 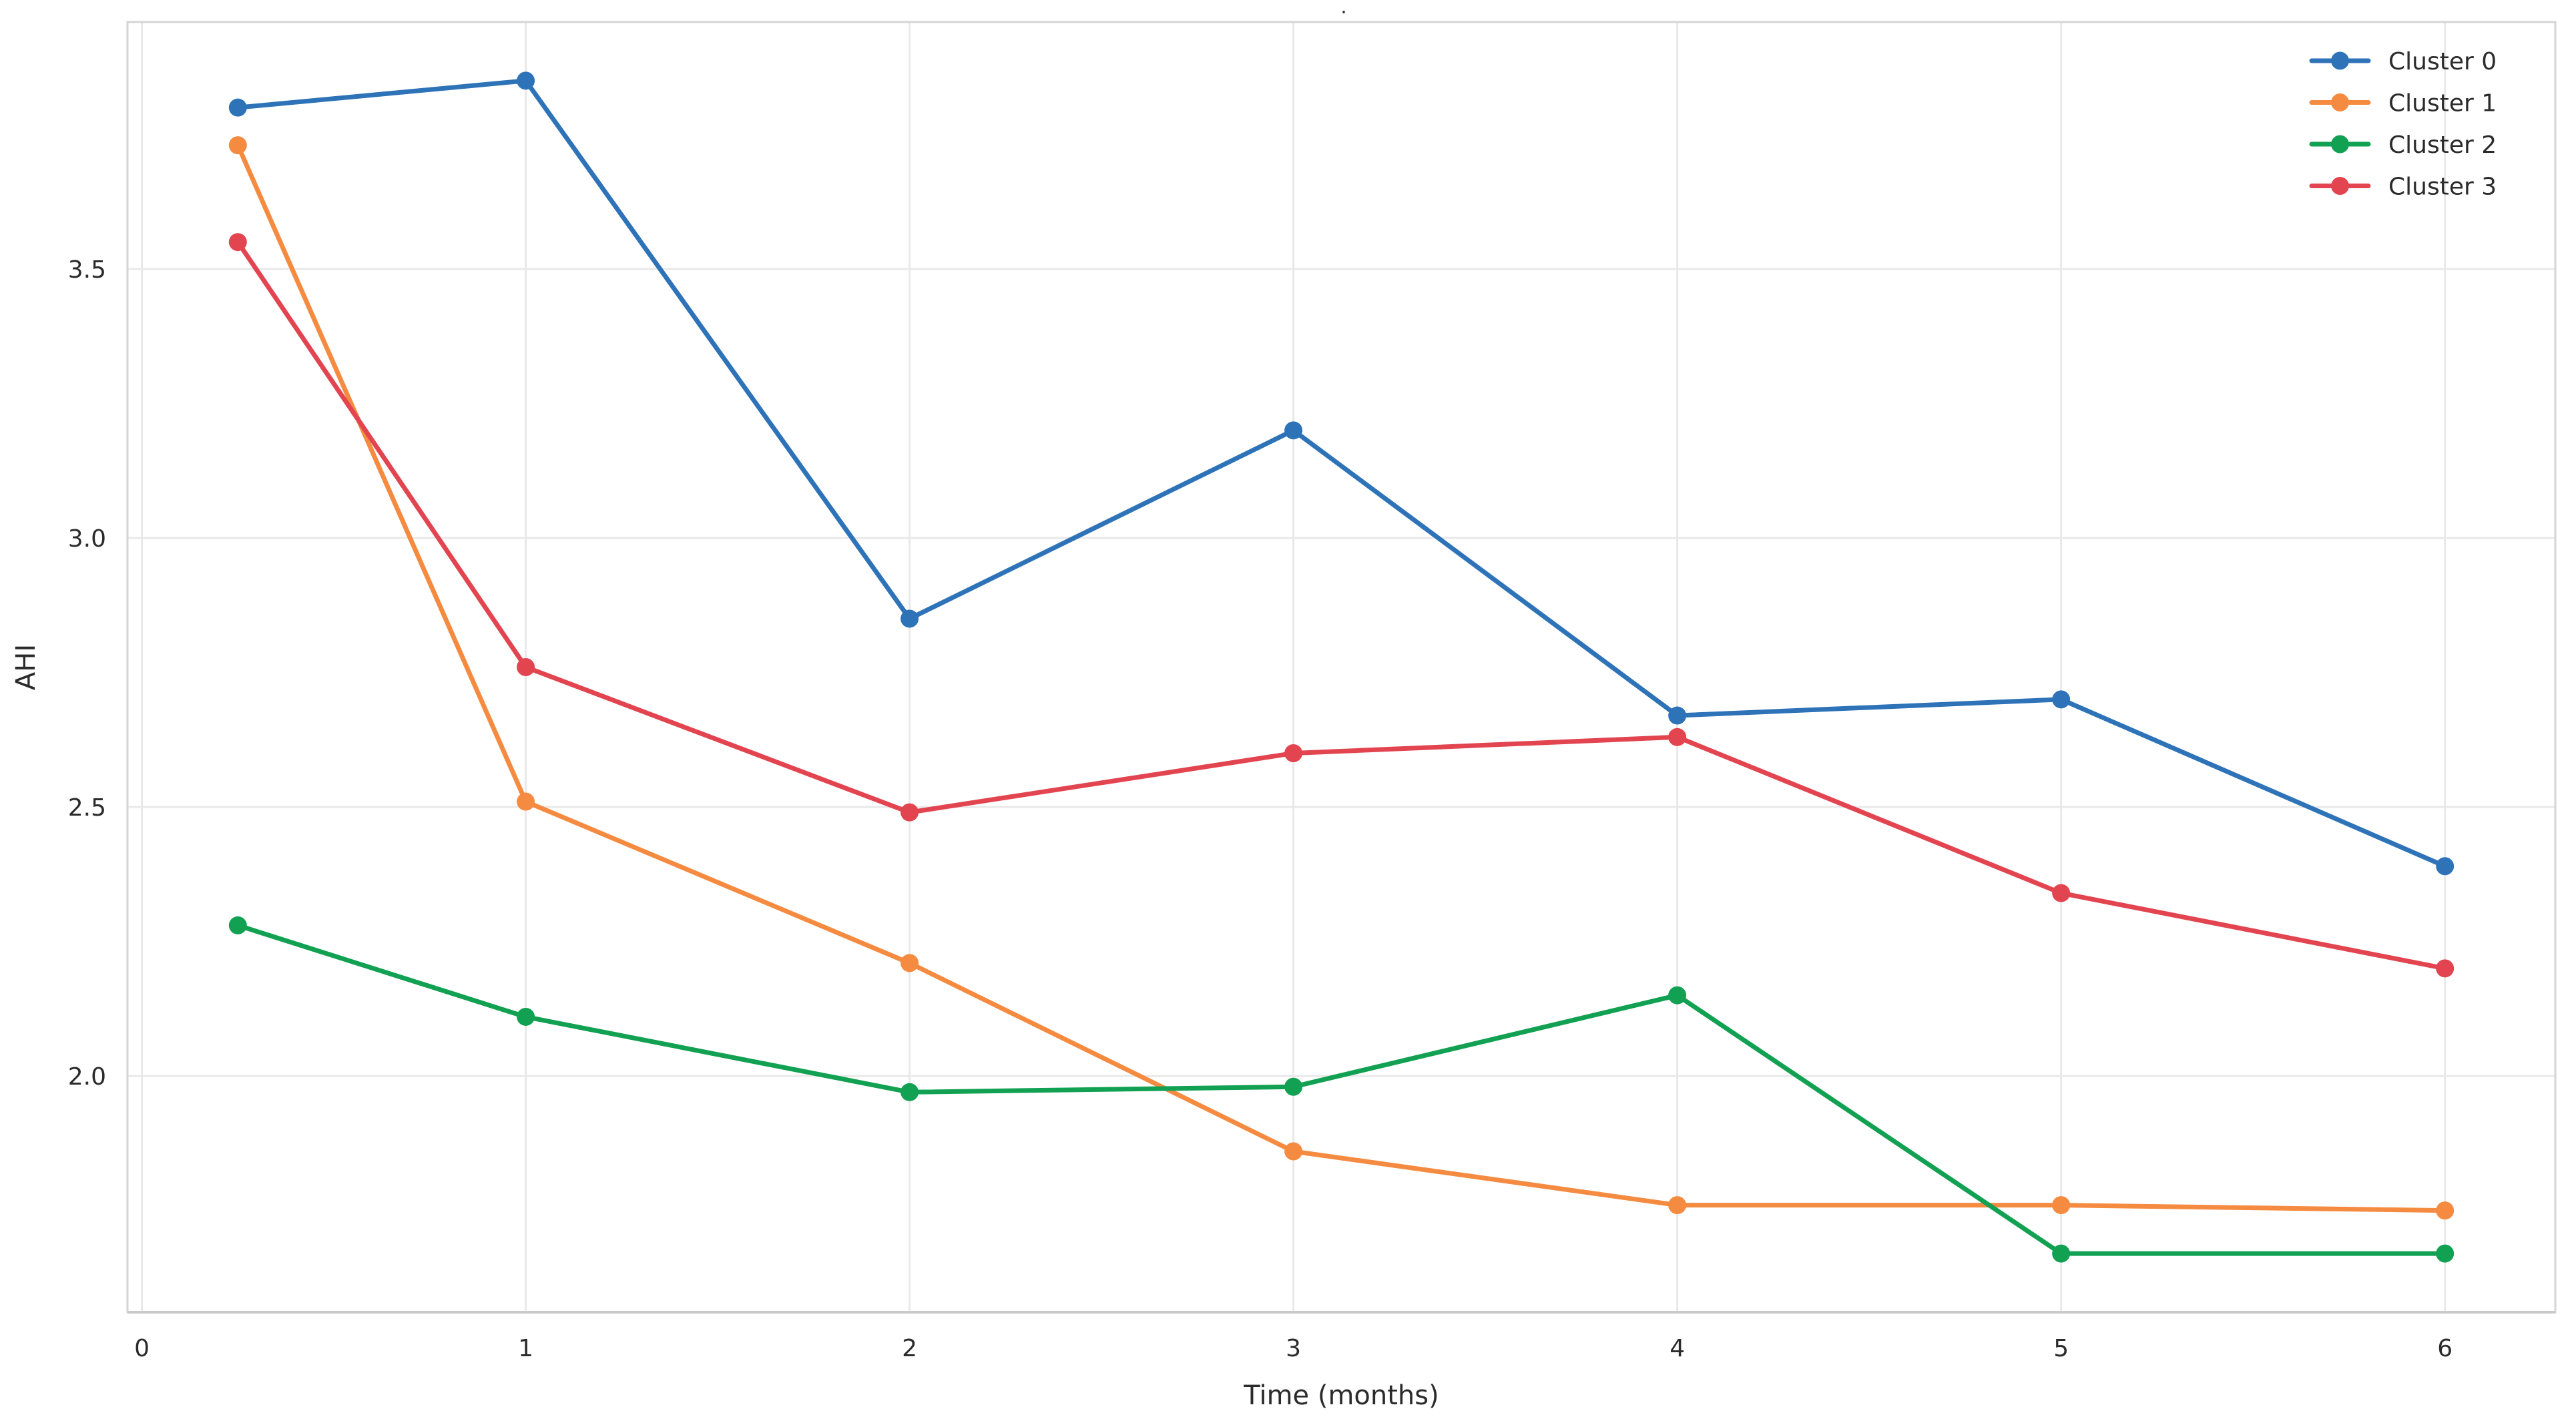 I want to click on legend-label: Cluster 1, so click(x=2442, y=103).